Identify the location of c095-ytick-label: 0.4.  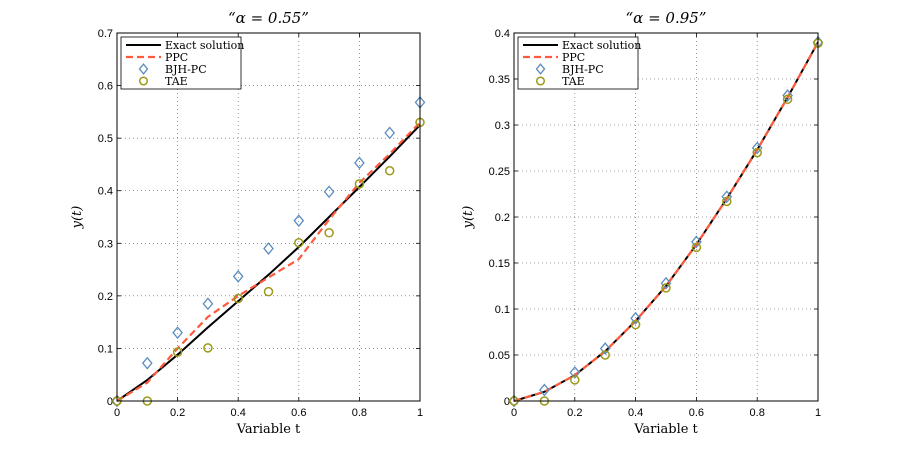
(502, 34).